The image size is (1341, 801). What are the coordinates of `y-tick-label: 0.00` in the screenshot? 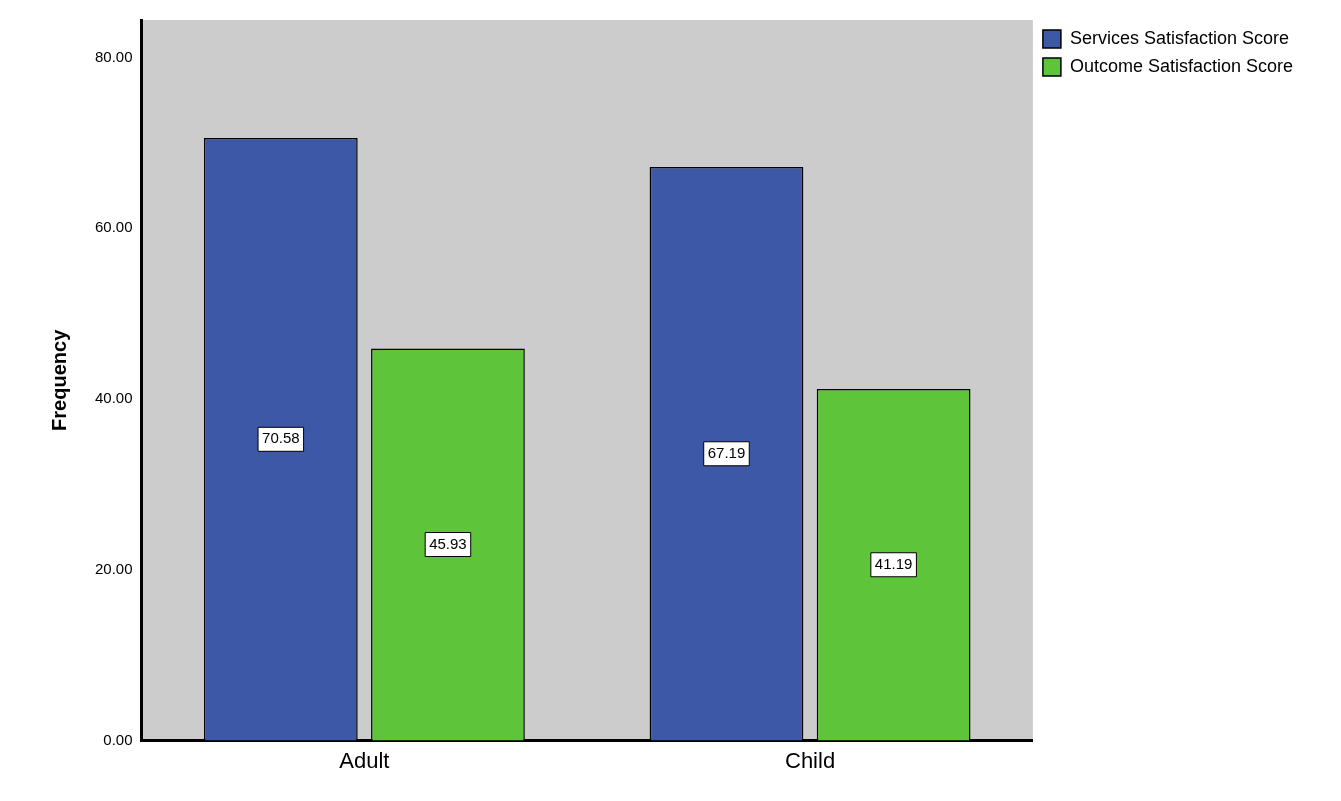 It's located at (118, 739).